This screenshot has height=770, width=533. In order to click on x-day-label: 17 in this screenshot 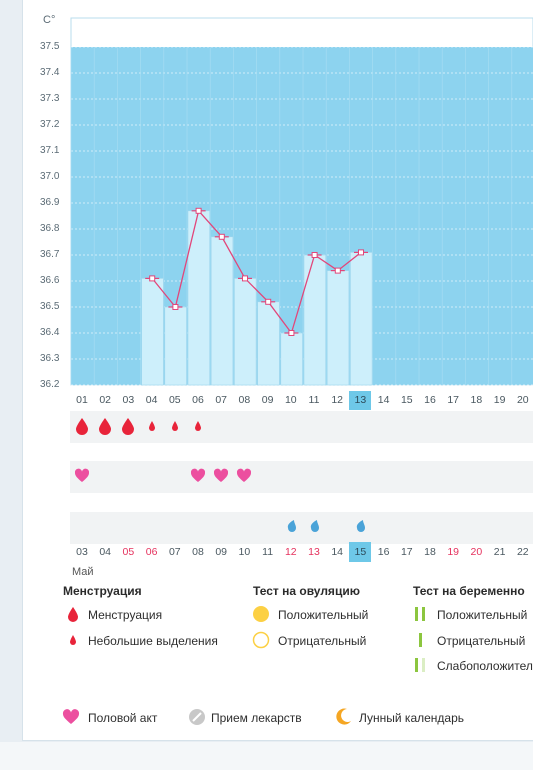, I will do `click(453, 400)`.